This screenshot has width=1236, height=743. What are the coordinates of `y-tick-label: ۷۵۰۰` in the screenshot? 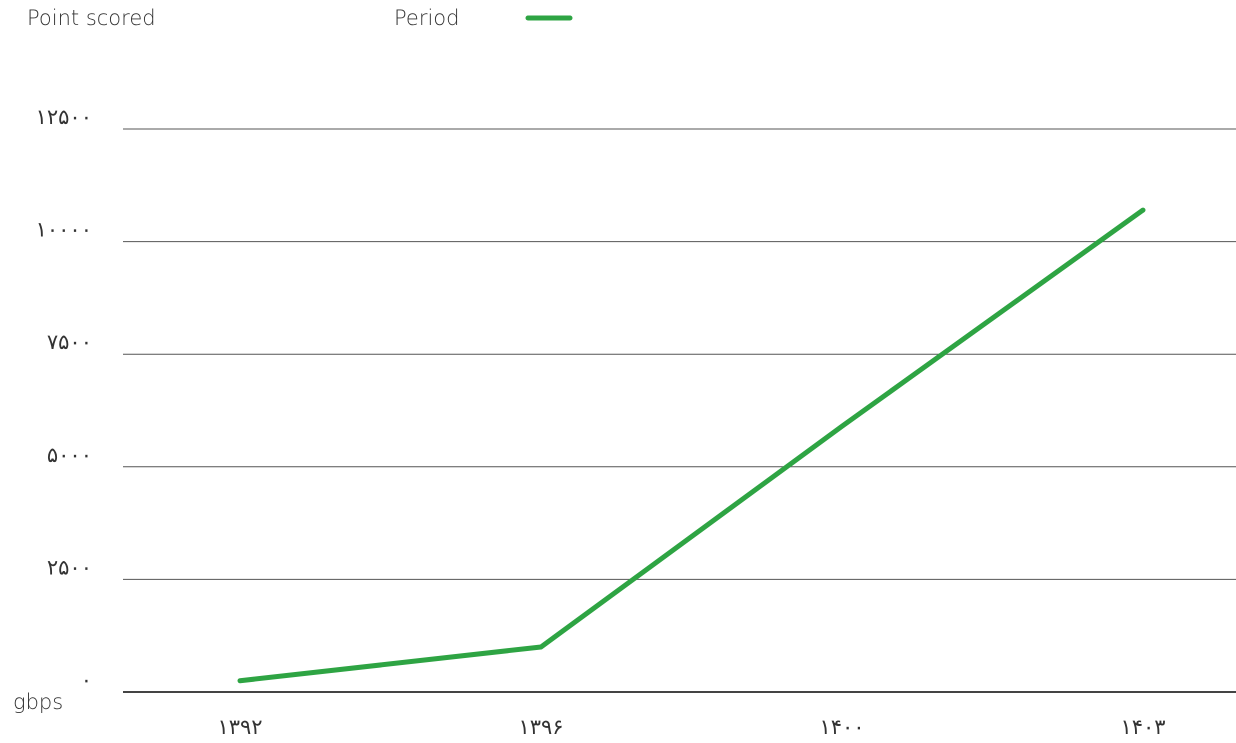 It's located at (69, 342).